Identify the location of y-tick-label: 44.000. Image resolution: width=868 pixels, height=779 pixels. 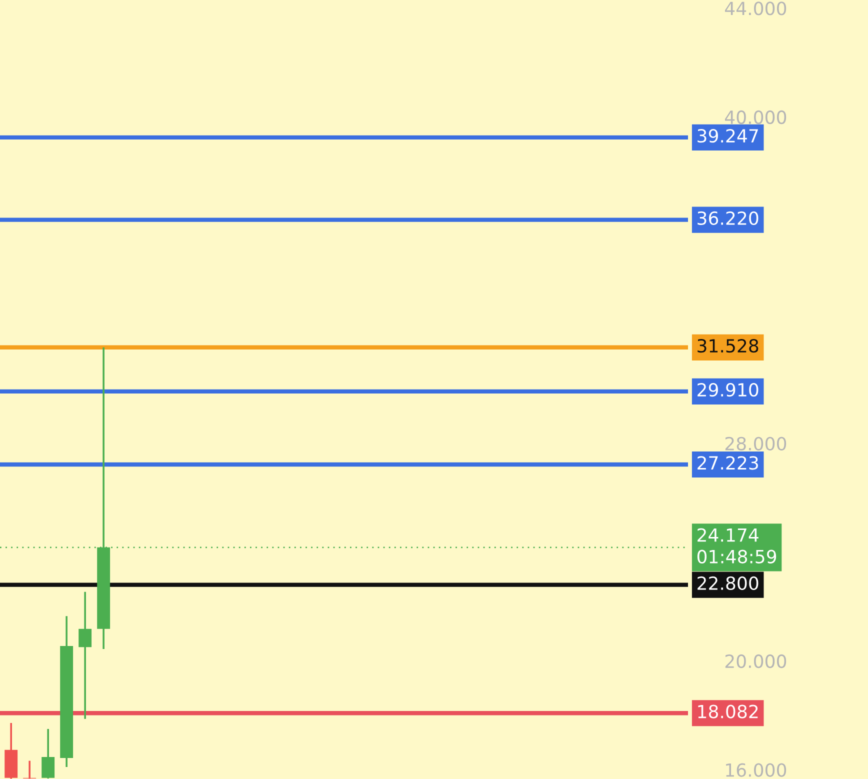
(755, 9).